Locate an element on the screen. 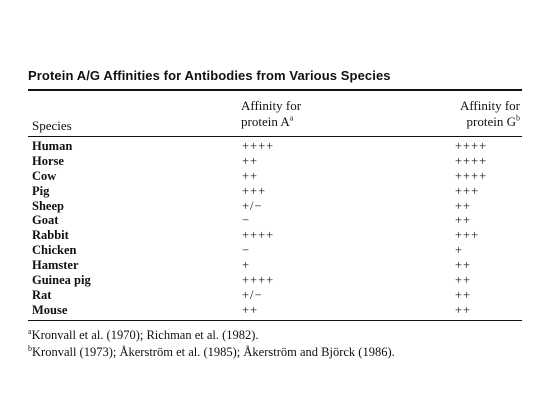 The image size is (550, 403). species-cell: Guinea pig is located at coordinates (61, 280).